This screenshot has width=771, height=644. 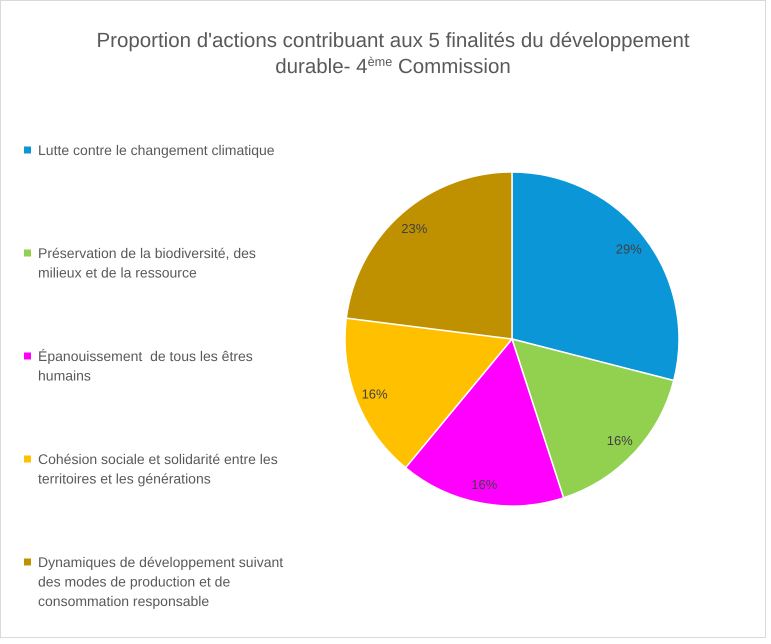 What do you see at coordinates (156, 150) in the screenshot?
I see `legend-label: Lutte contre le changement climatique` at bounding box center [156, 150].